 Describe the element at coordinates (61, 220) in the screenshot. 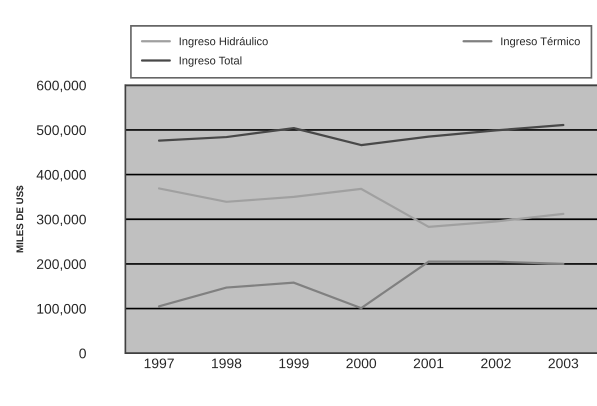

I see `y-tick-label: 300,000` at that location.